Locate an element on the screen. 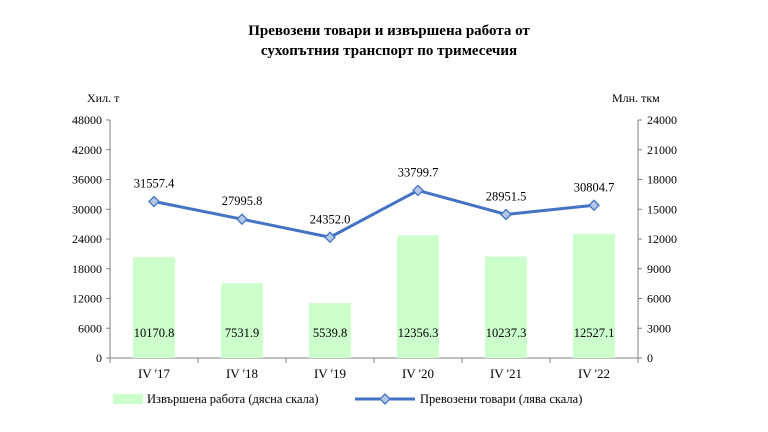  x-tick-label: IV '19 is located at coordinates (330, 373).